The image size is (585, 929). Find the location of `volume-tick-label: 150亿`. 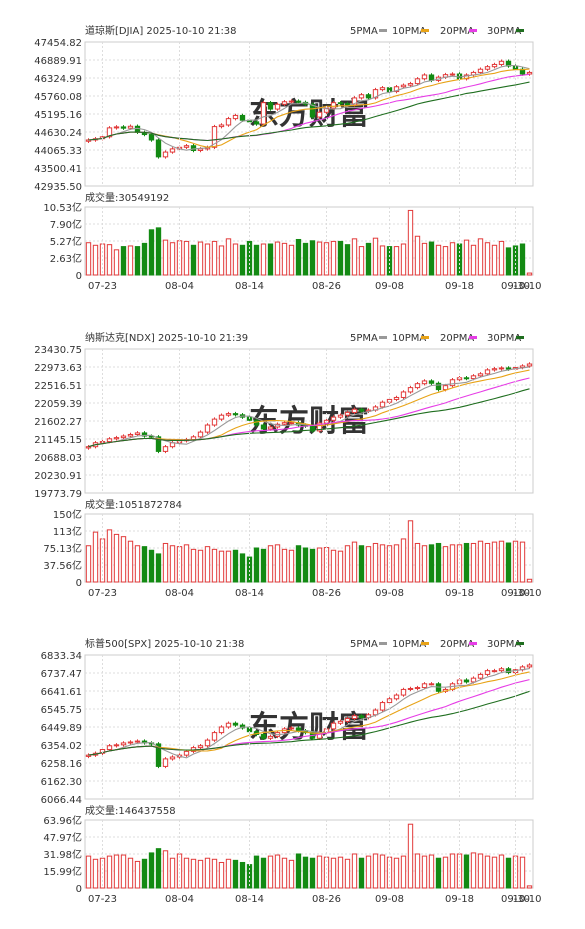

volume-tick-label: 150亿 is located at coordinates (67, 514).